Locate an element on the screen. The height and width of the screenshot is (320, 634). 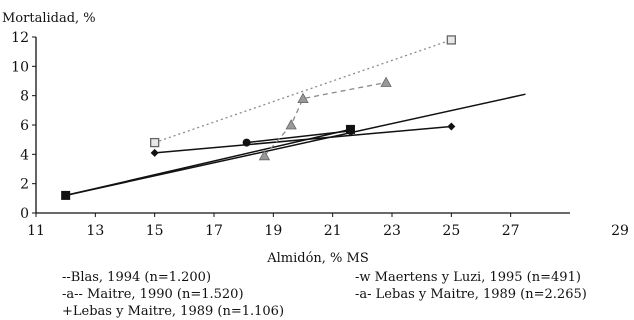
legend-entry-maitre-1990: -a-- Maitre, 1990 (n=1.520) is located at coordinates (153, 294).